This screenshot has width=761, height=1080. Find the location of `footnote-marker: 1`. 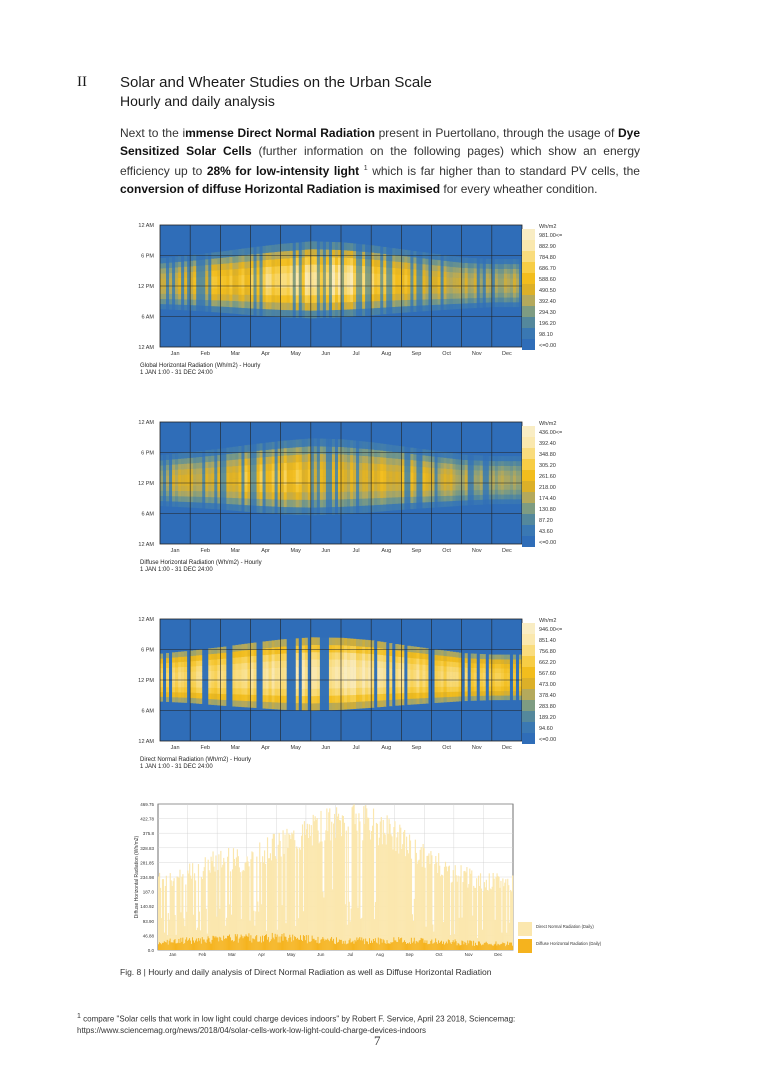

footnote-marker: 1 is located at coordinates (365, 168).